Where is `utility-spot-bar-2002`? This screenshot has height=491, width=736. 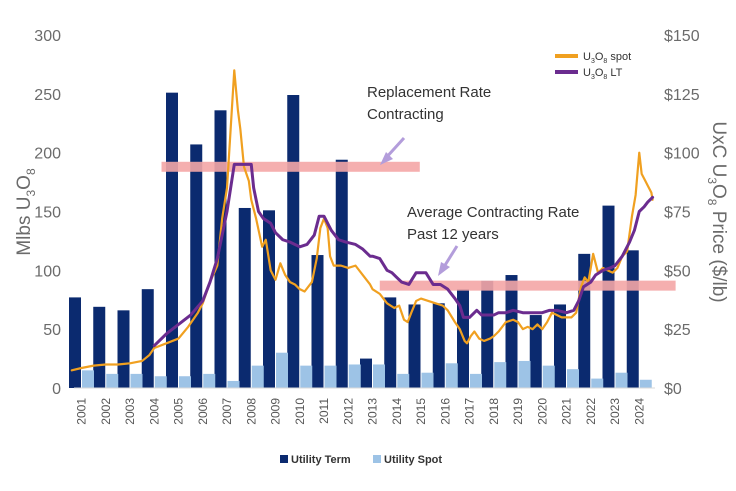
utility-spot-bar-2002 is located at coordinates (112, 380).